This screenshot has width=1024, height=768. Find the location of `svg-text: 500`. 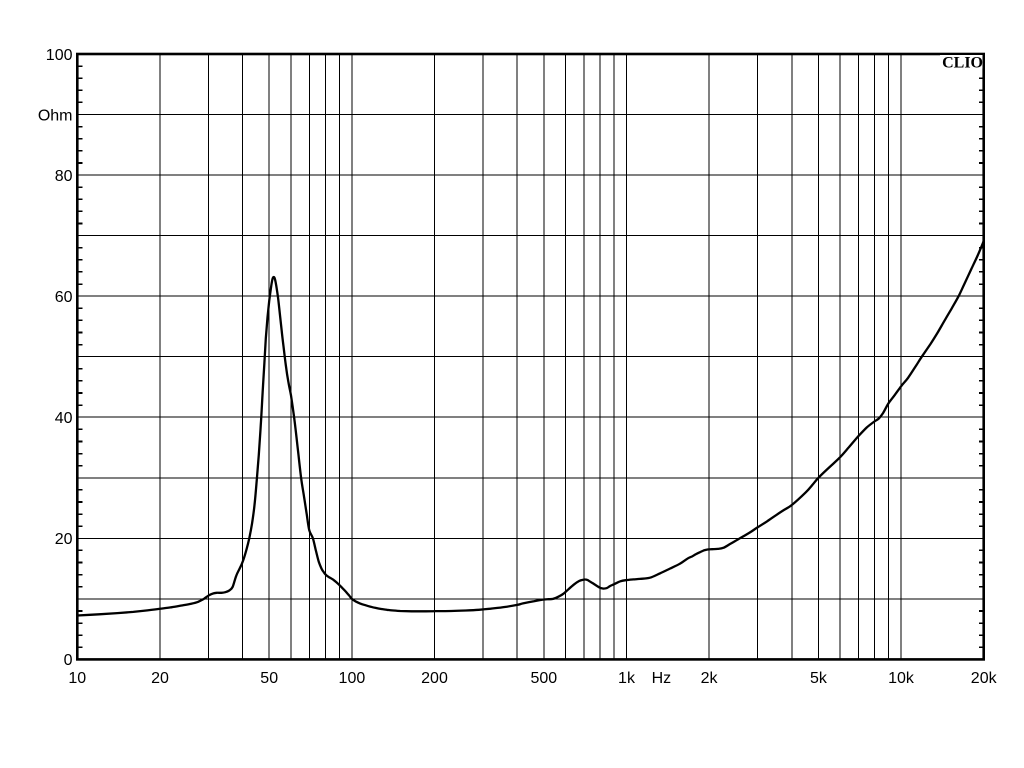

svg-text: 500 is located at coordinates (543, 678).